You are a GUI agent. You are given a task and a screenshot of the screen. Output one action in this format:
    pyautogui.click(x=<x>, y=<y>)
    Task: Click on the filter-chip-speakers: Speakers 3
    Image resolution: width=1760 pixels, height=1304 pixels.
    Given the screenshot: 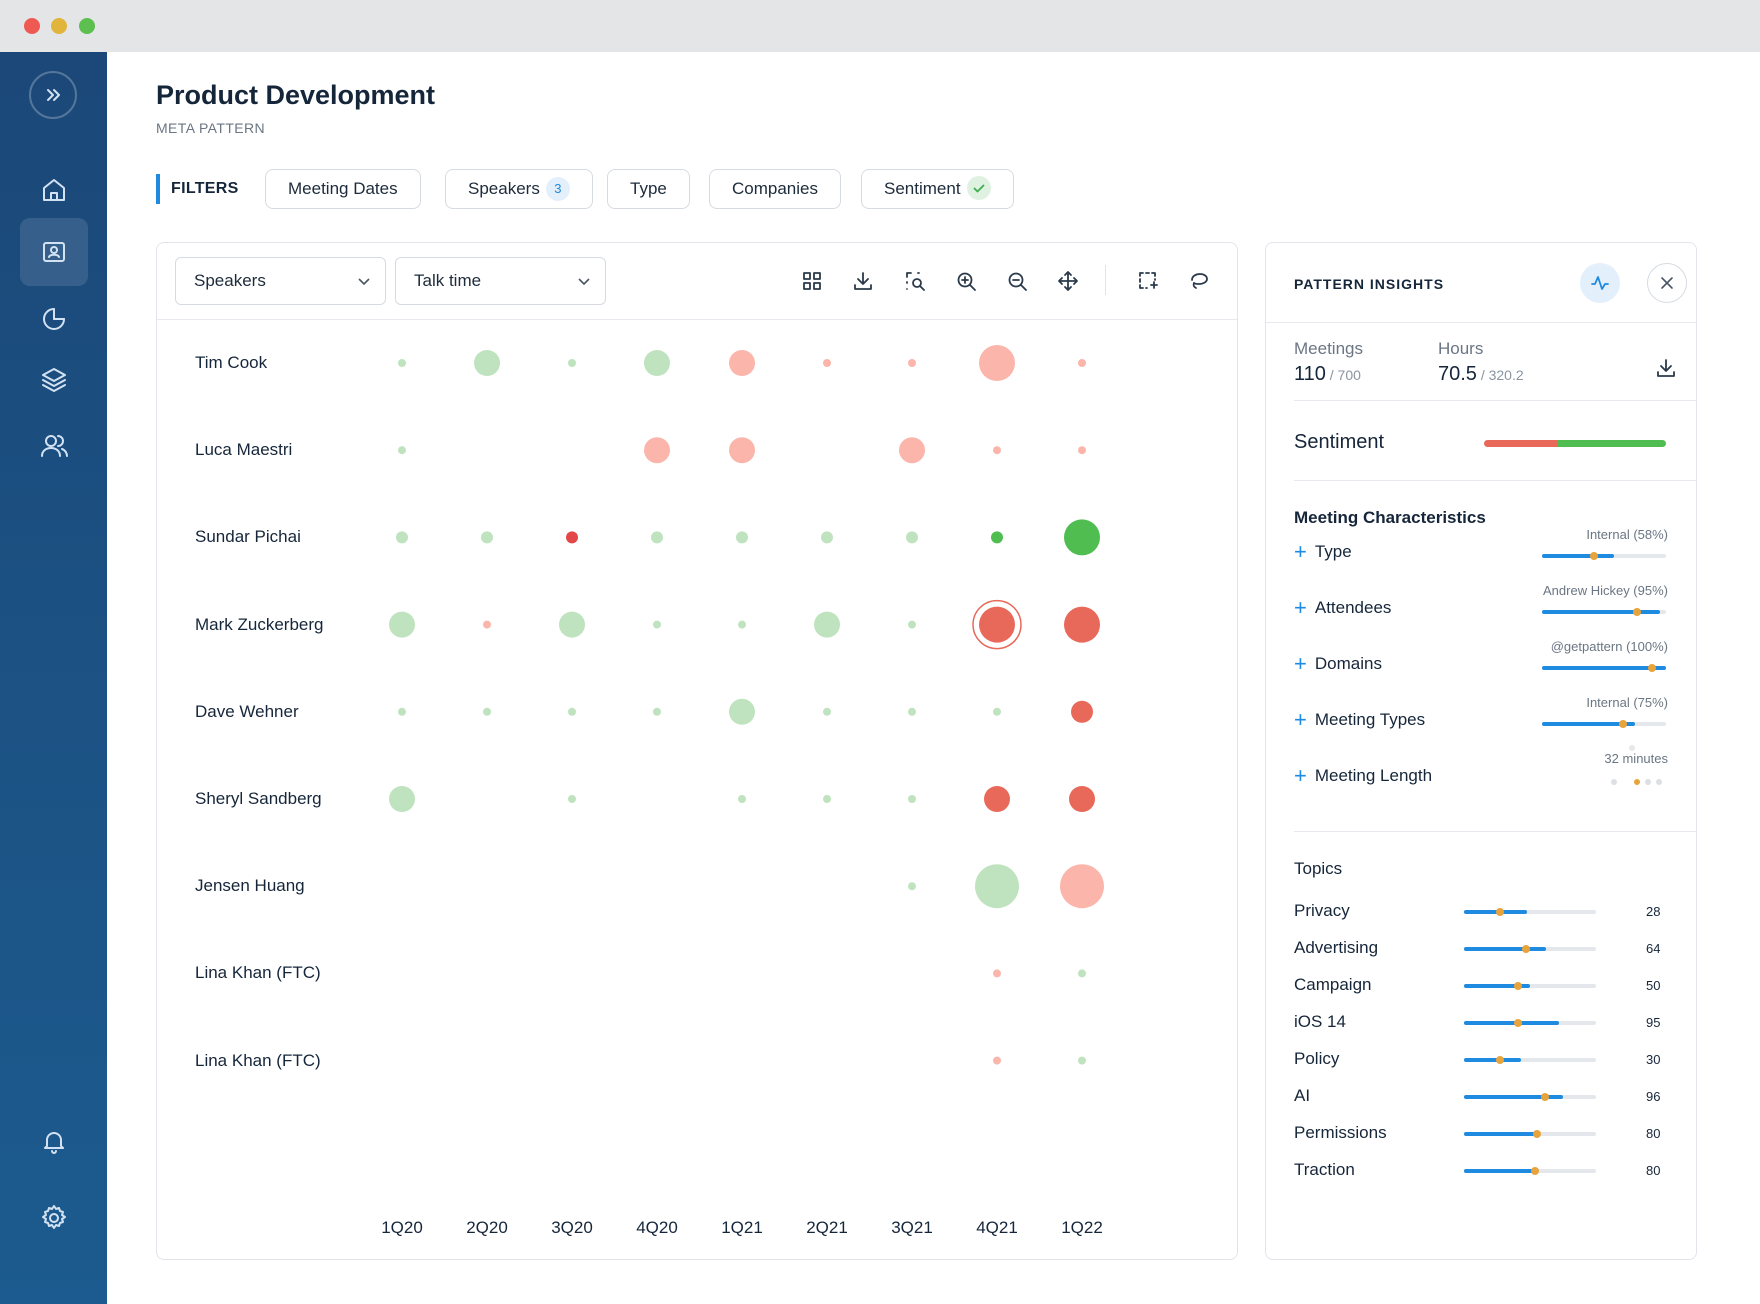 What is the action you would take?
    pyautogui.click(x=519, y=189)
    